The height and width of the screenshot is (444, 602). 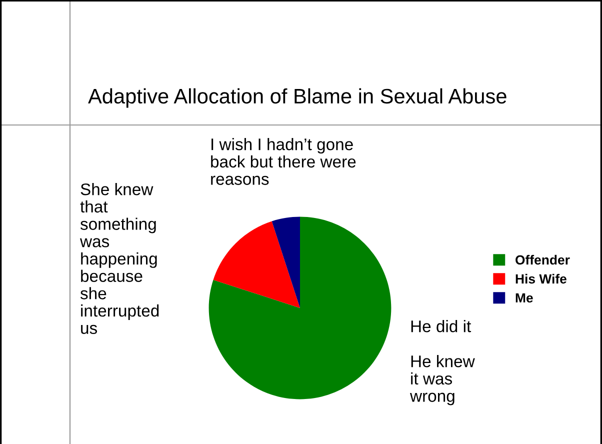 What do you see at coordinates (119, 258) in the screenshot?
I see `text: She knew that something was happening because she interrupted us` at bounding box center [119, 258].